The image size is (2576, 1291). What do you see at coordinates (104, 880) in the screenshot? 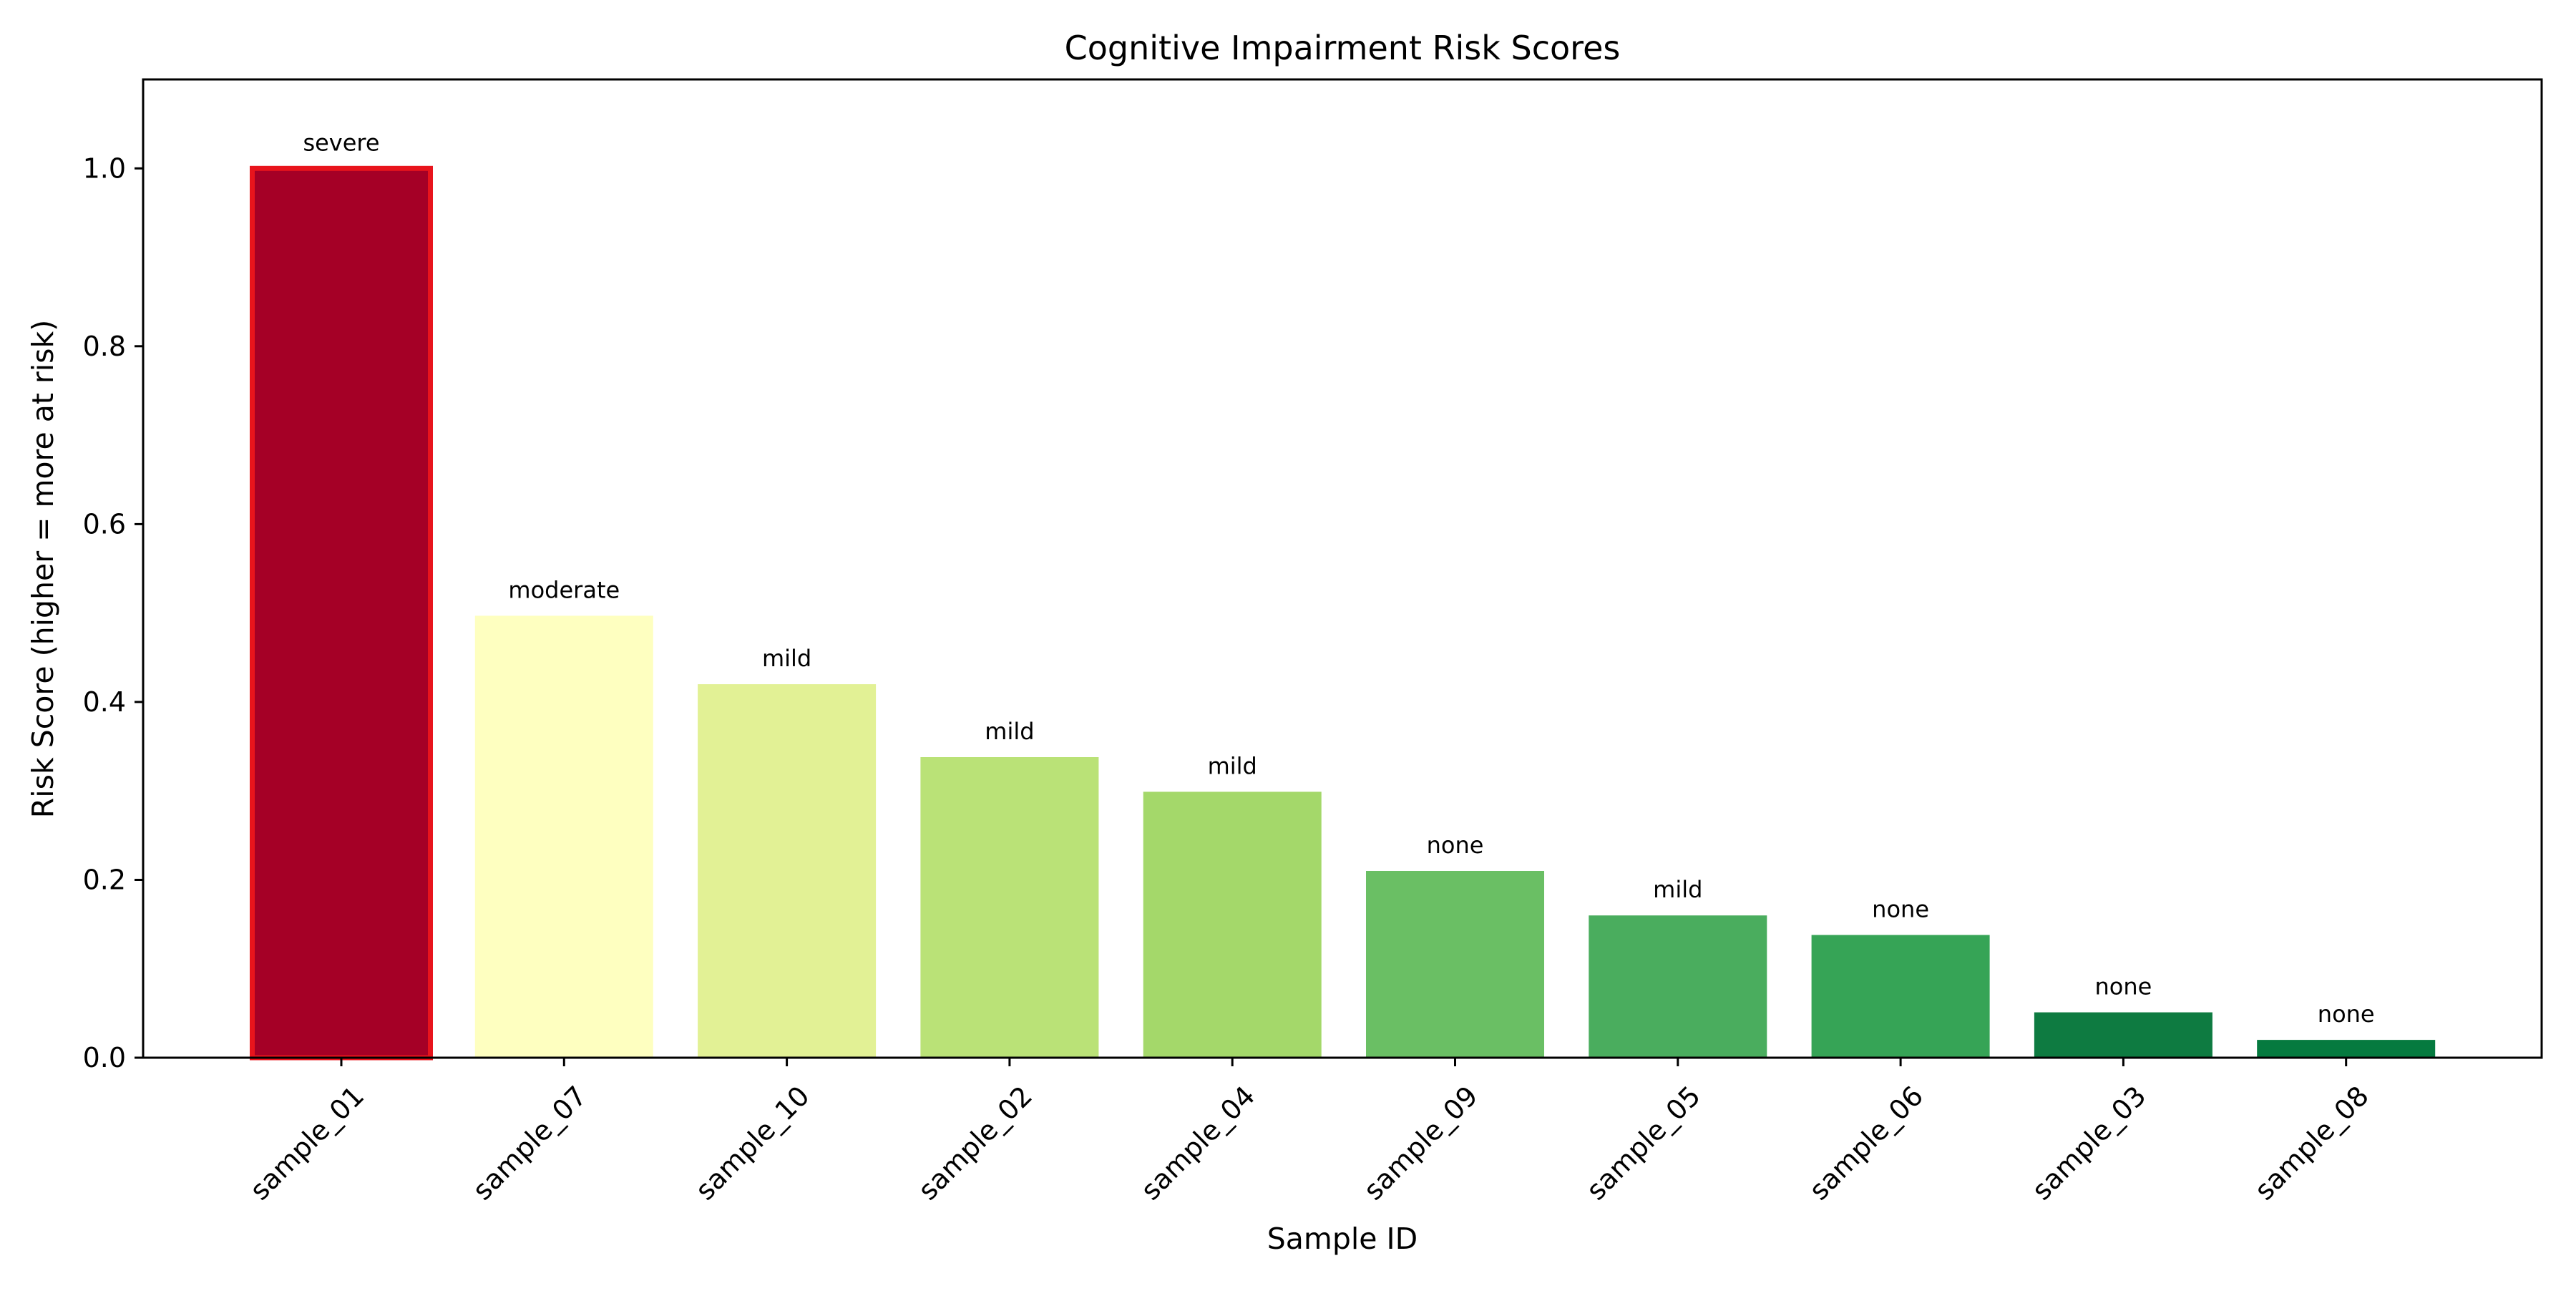
I see `y-tick-label: 0.2` at bounding box center [104, 880].